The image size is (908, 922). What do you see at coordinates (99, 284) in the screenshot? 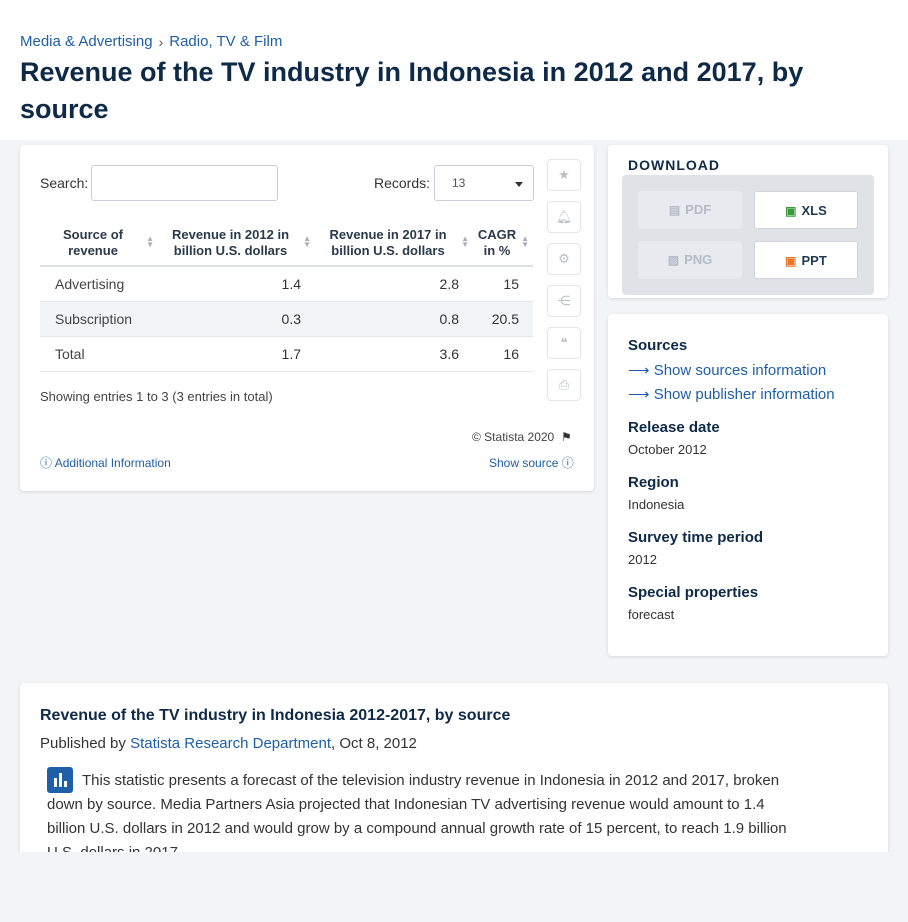
I see `table-cell: Advertising` at bounding box center [99, 284].